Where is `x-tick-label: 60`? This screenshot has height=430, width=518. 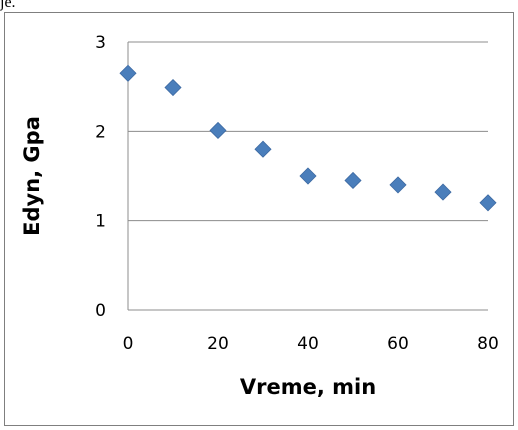
x-tick-label: 60 is located at coordinates (398, 344).